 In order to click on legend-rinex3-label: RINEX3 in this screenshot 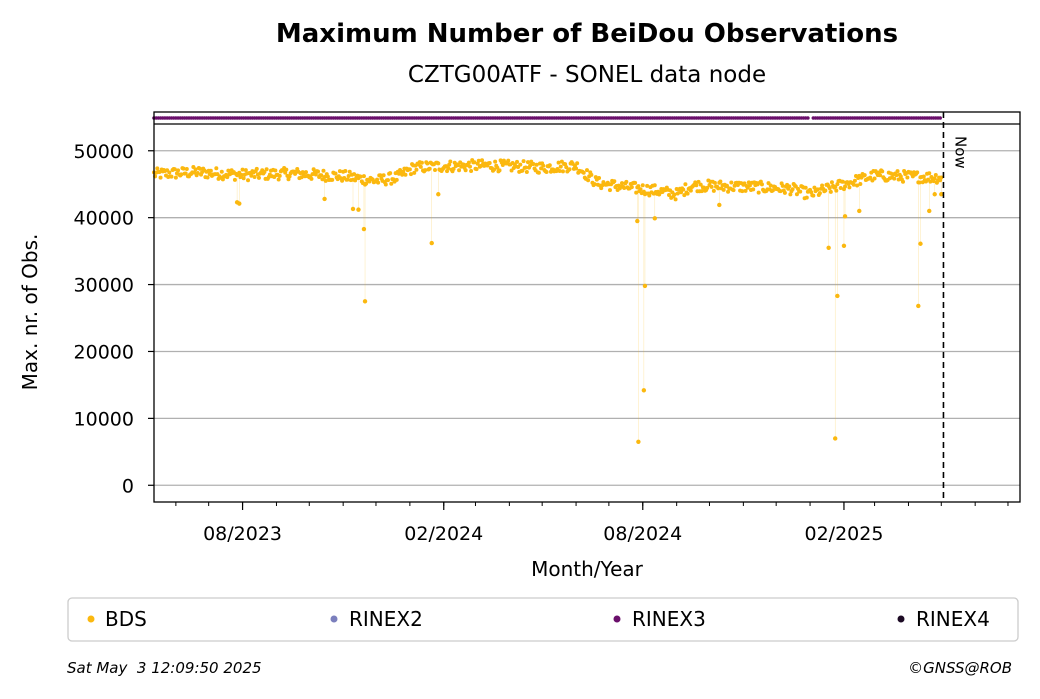, I will do `click(669, 619)`.